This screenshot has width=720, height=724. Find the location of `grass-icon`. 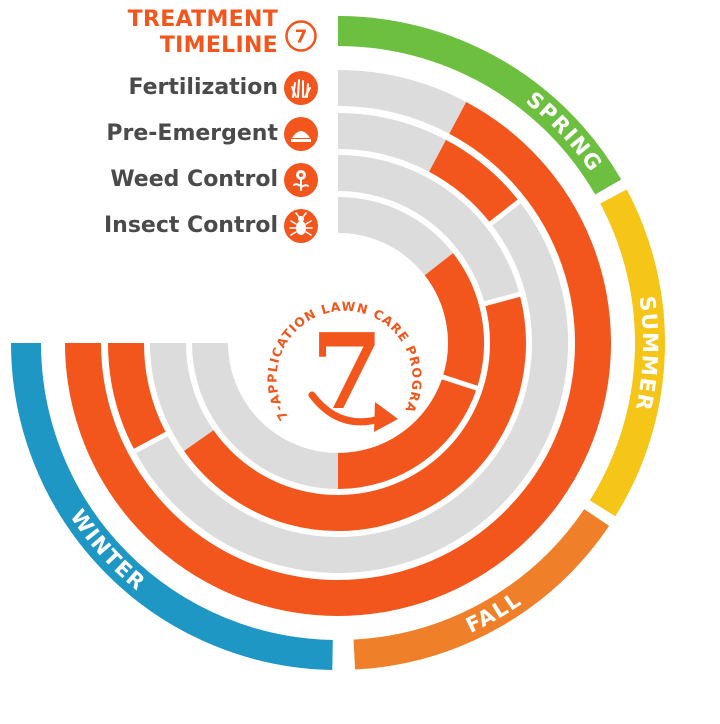

grass-icon is located at coordinates (301, 88).